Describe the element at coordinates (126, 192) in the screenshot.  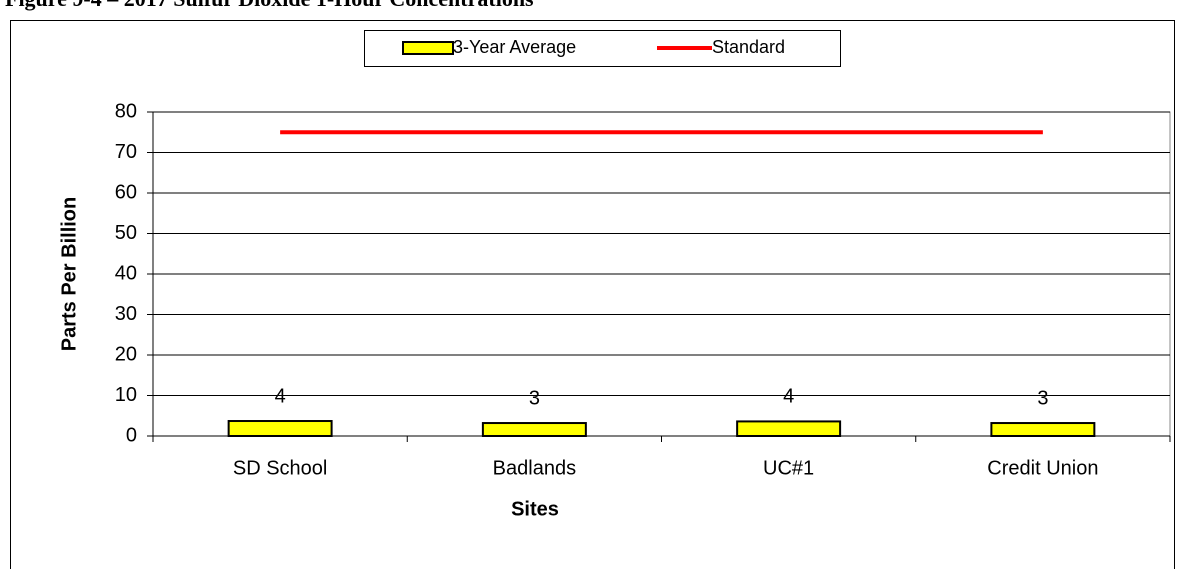
I see `y-tick-label: 60` at that location.